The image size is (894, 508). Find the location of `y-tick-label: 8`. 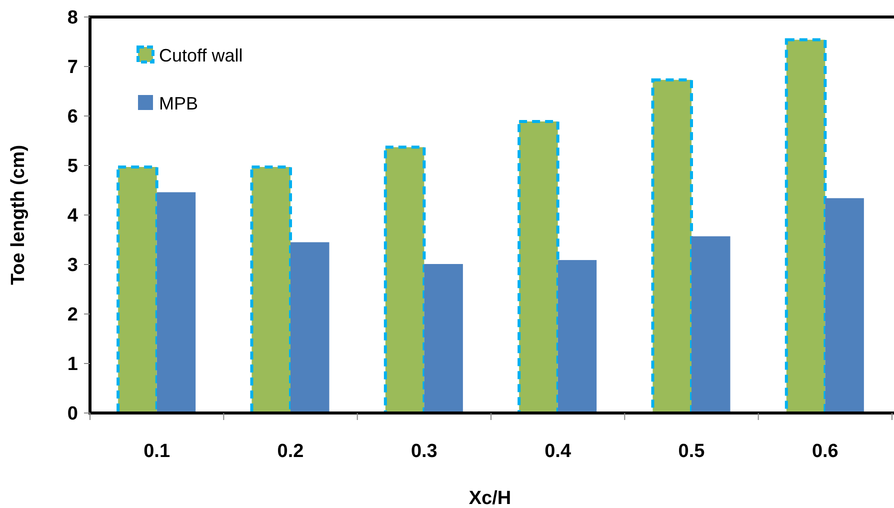

y-tick-label: 8 is located at coordinates (72, 18).